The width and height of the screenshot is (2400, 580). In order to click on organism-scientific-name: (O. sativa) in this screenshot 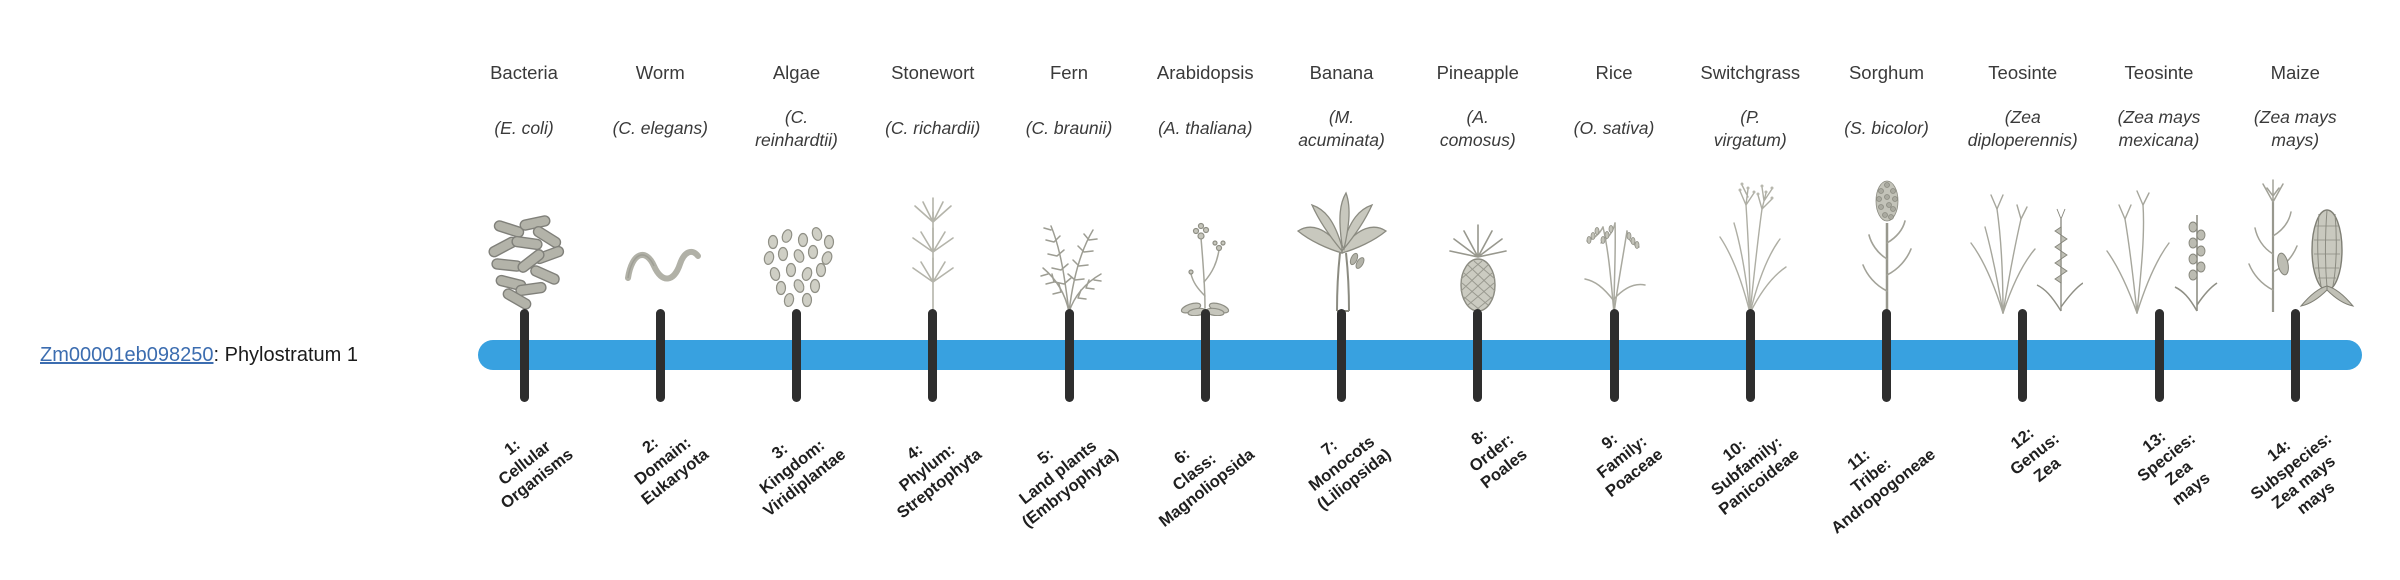, I will do `click(1614, 128)`.